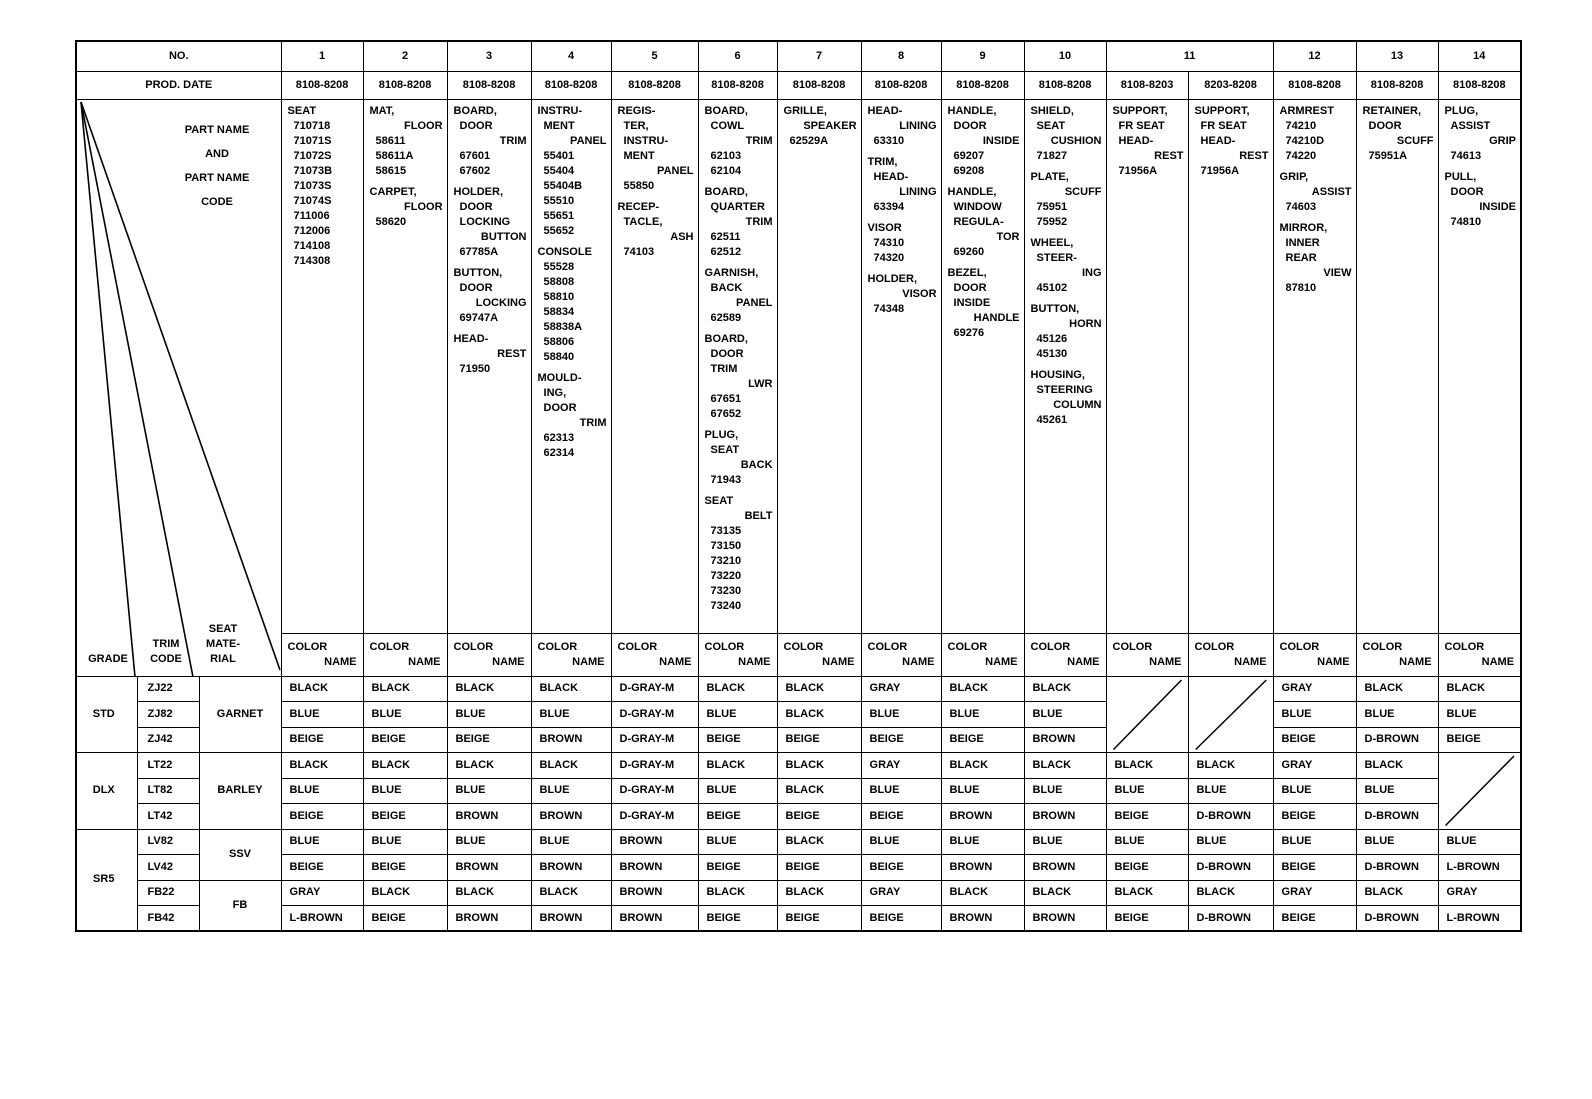  Describe the element at coordinates (479, 251) in the screenshot. I see `part-code: 67785A` at that location.